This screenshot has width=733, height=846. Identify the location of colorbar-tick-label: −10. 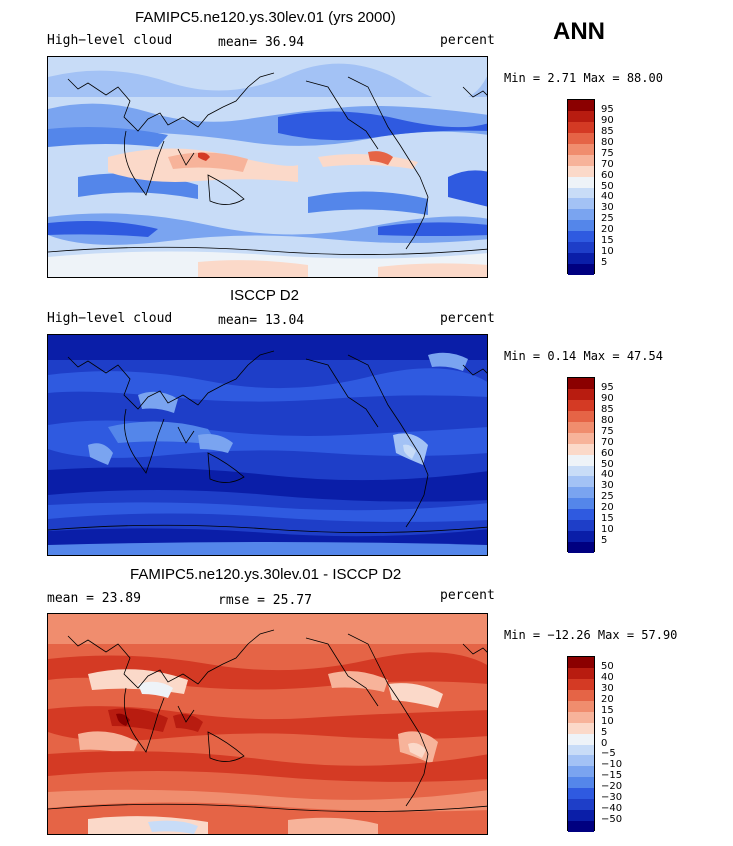
(612, 765).